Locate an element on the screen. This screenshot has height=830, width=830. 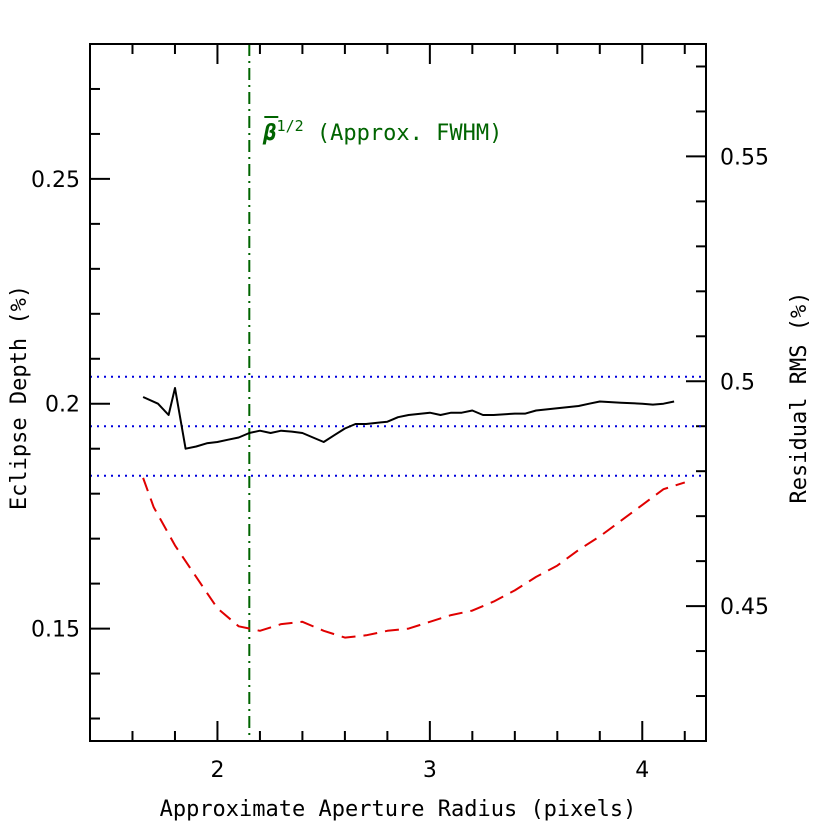
y-left-tick-label: 0.2 is located at coordinates (62, 405).